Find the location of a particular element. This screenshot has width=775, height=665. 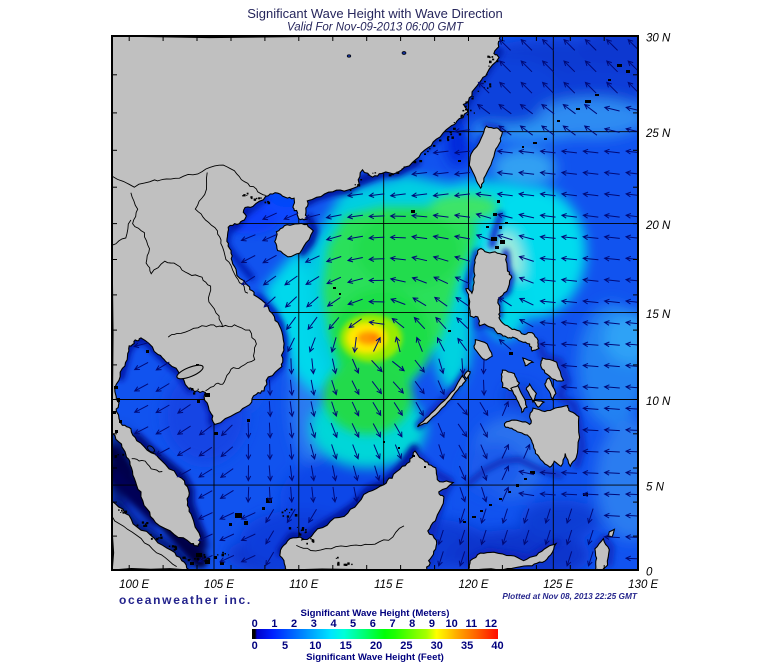

svg-text: 105 E is located at coordinates (219, 585).